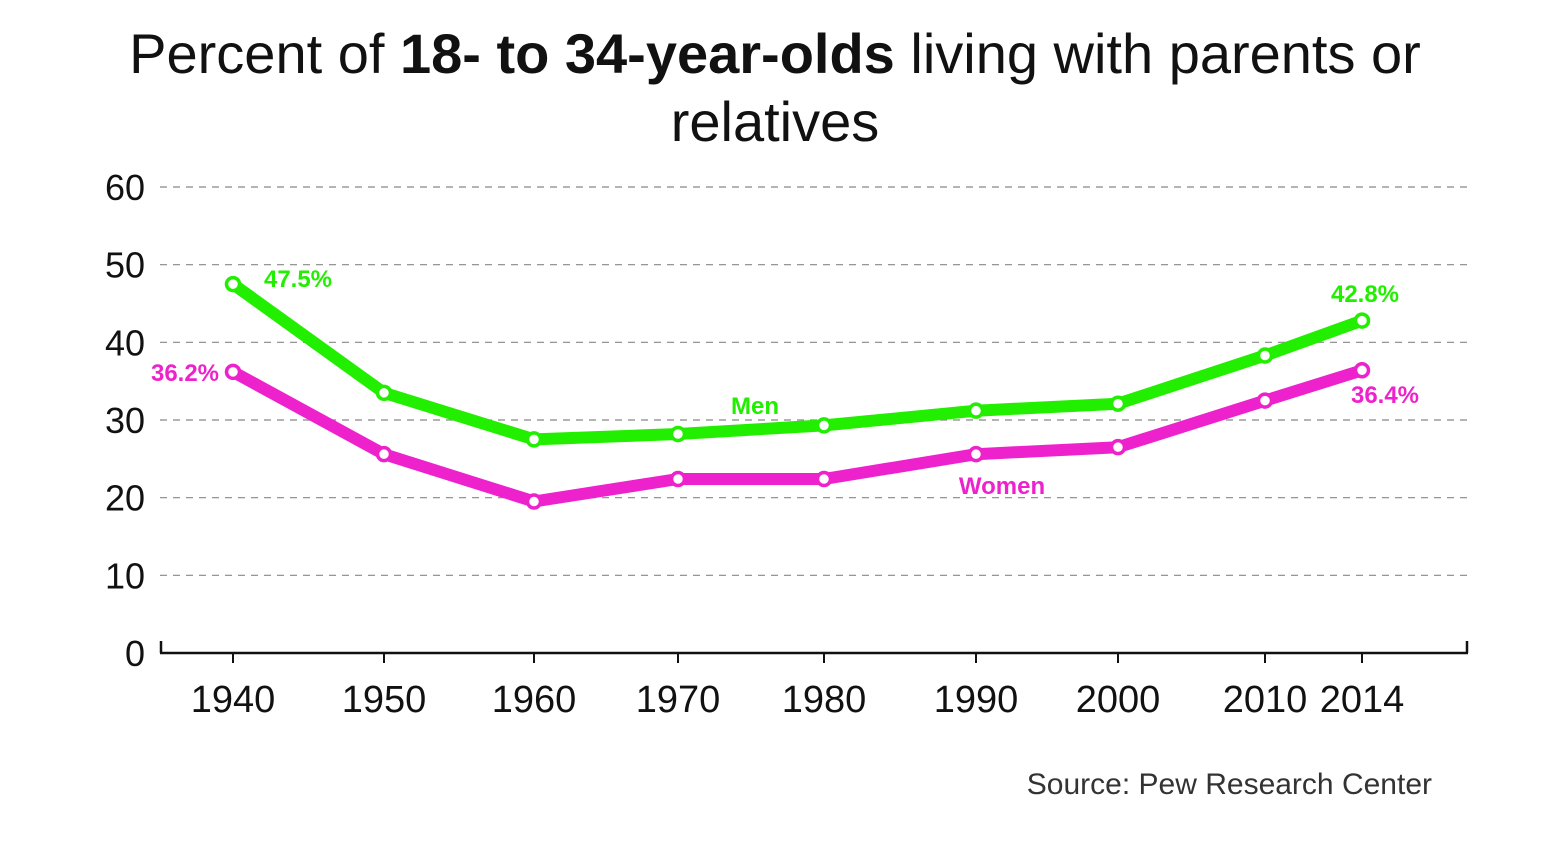  I want to click on data-point-men-2014, so click(1362, 320).